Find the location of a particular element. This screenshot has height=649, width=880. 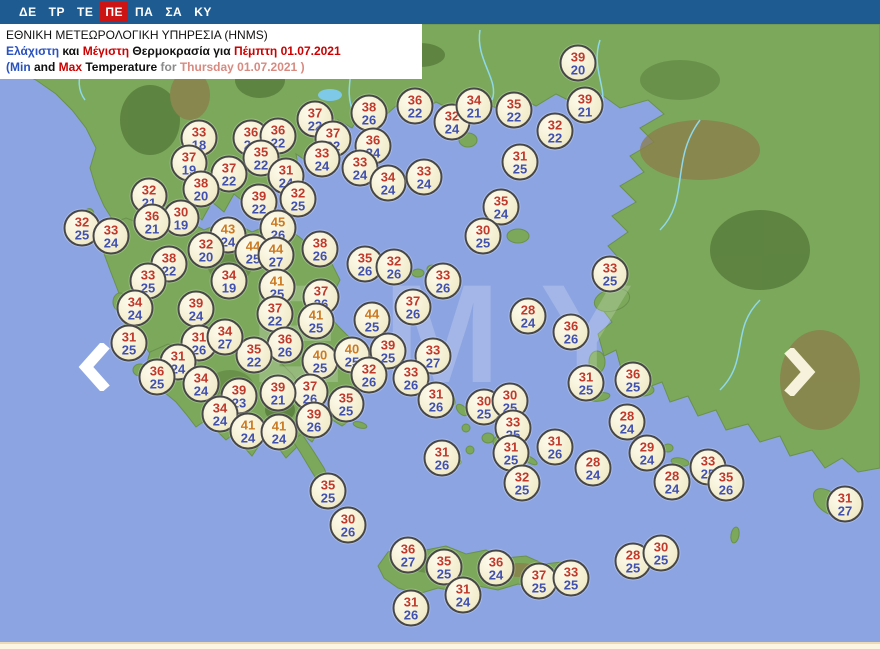

temp-bubble: 39 26 is located at coordinates (314, 420).